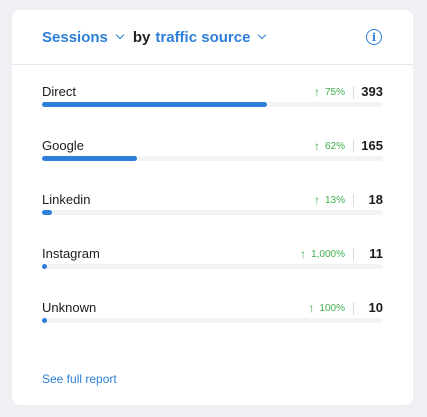  Describe the element at coordinates (212, 111) in the screenshot. I see `traffic-source-row: Direct ↑ 75% 393` at that location.